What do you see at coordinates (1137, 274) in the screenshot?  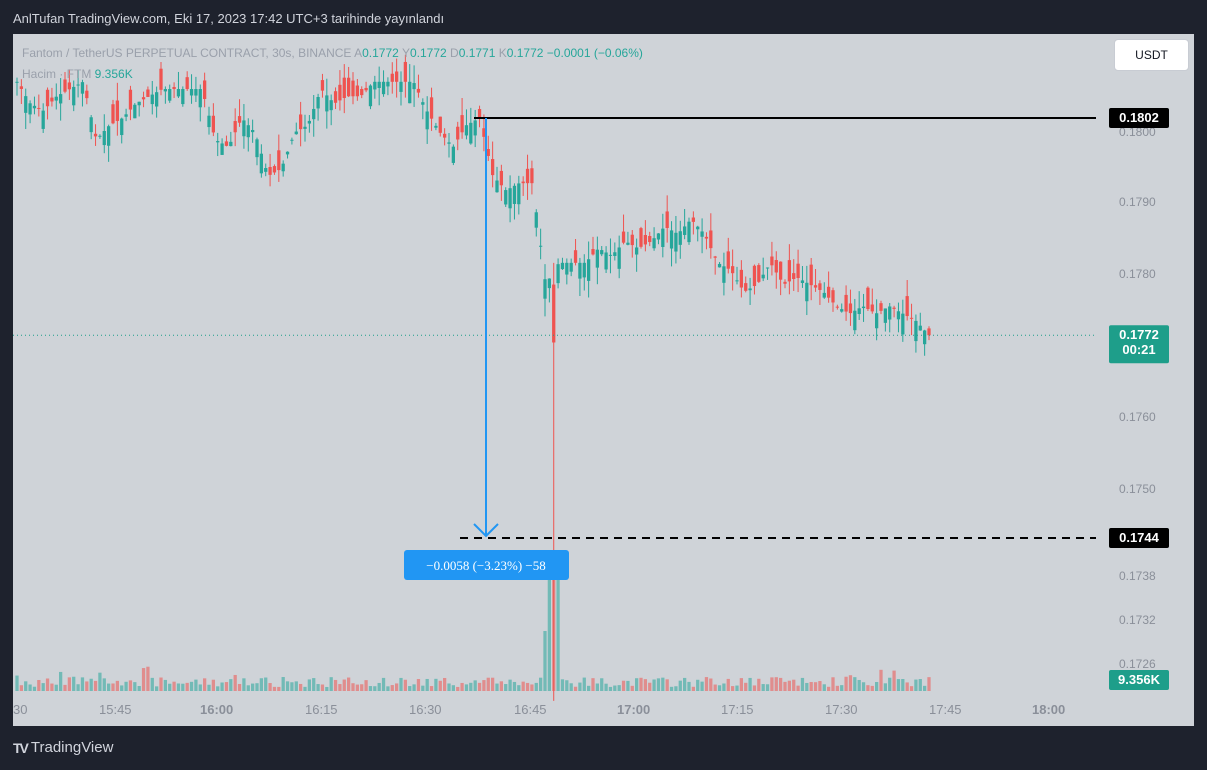 I see `y-tick-label: 0.1780` at bounding box center [1137, 274].